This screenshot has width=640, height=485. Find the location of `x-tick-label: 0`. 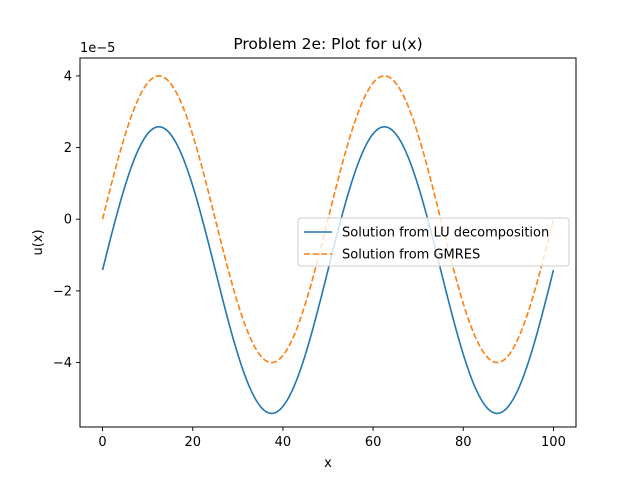

x-tick-label: 0 is located at coordinates (102, 442).